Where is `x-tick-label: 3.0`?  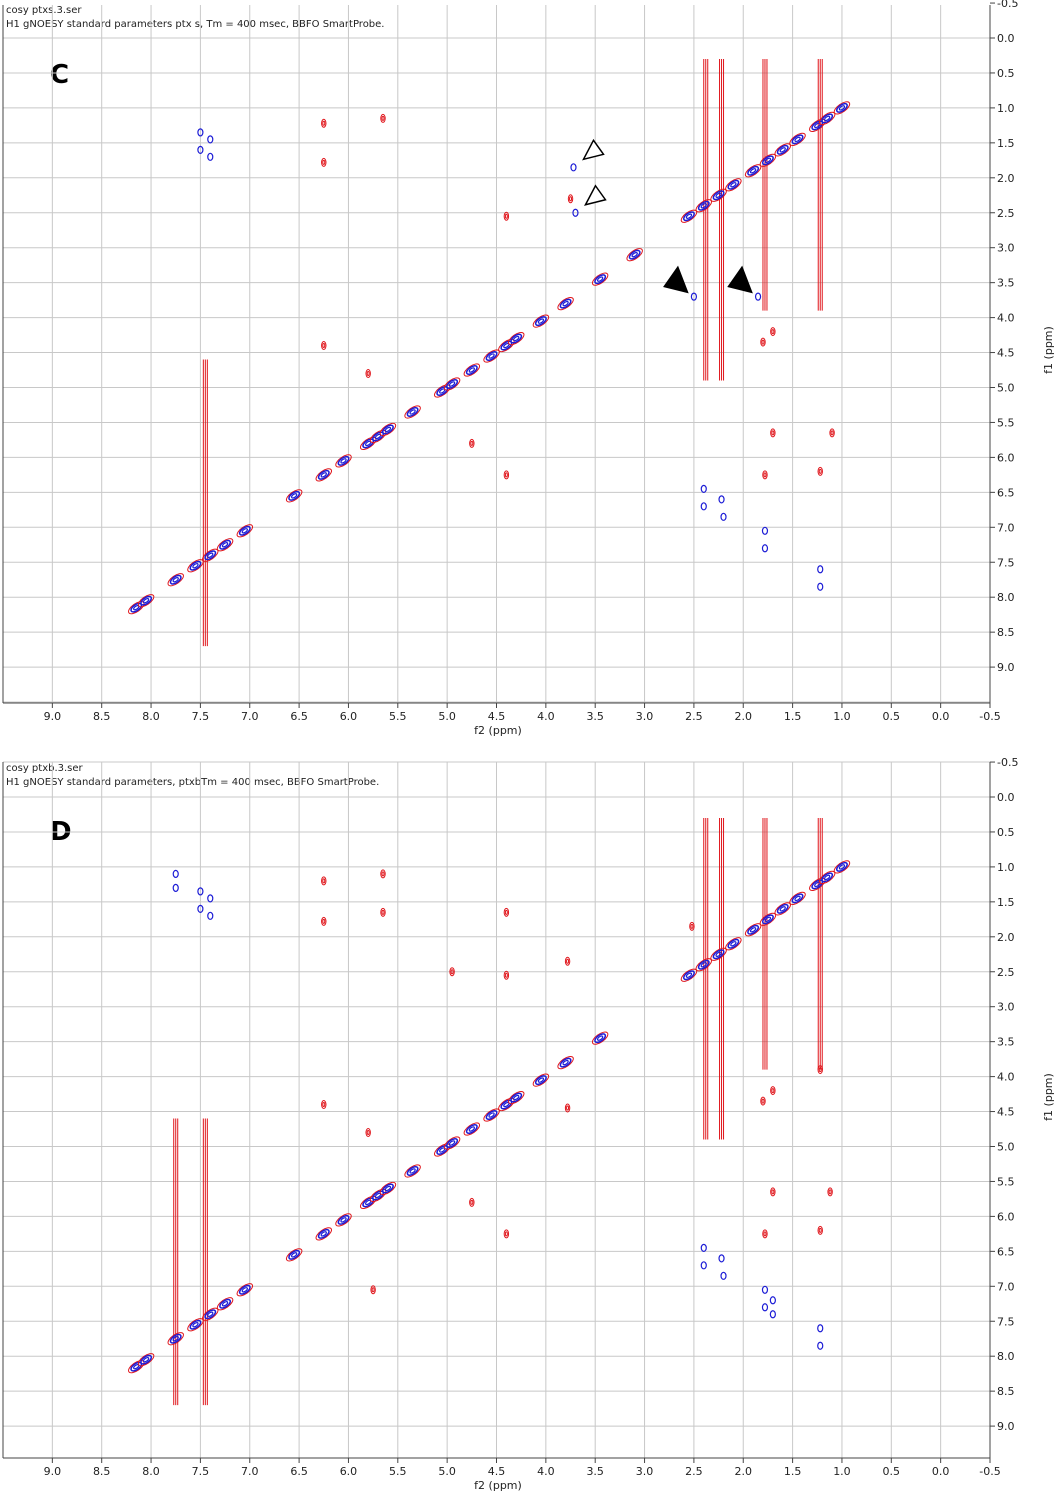
x-tick-label: 3.0 is located at coordinates (645, 1471).